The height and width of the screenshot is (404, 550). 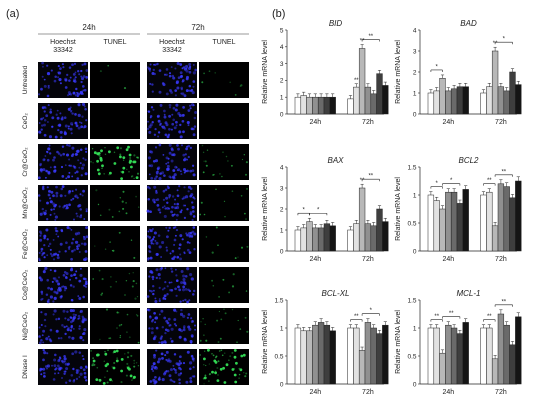 What do you see at coordinates (115, 285) in the screenshot?
I see `micrograph-background` at bounding box center [115, 285].